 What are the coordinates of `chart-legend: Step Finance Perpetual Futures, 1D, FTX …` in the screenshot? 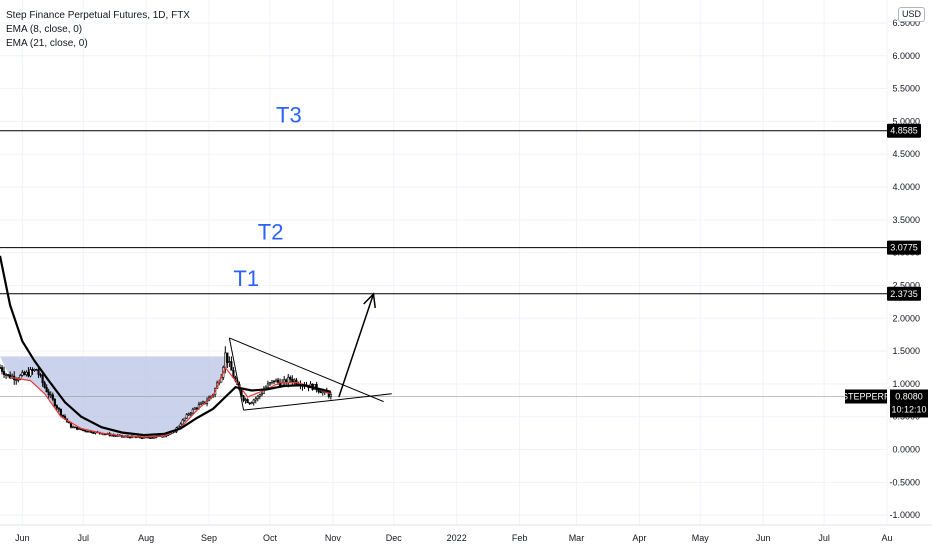 It's located at (98, 30).